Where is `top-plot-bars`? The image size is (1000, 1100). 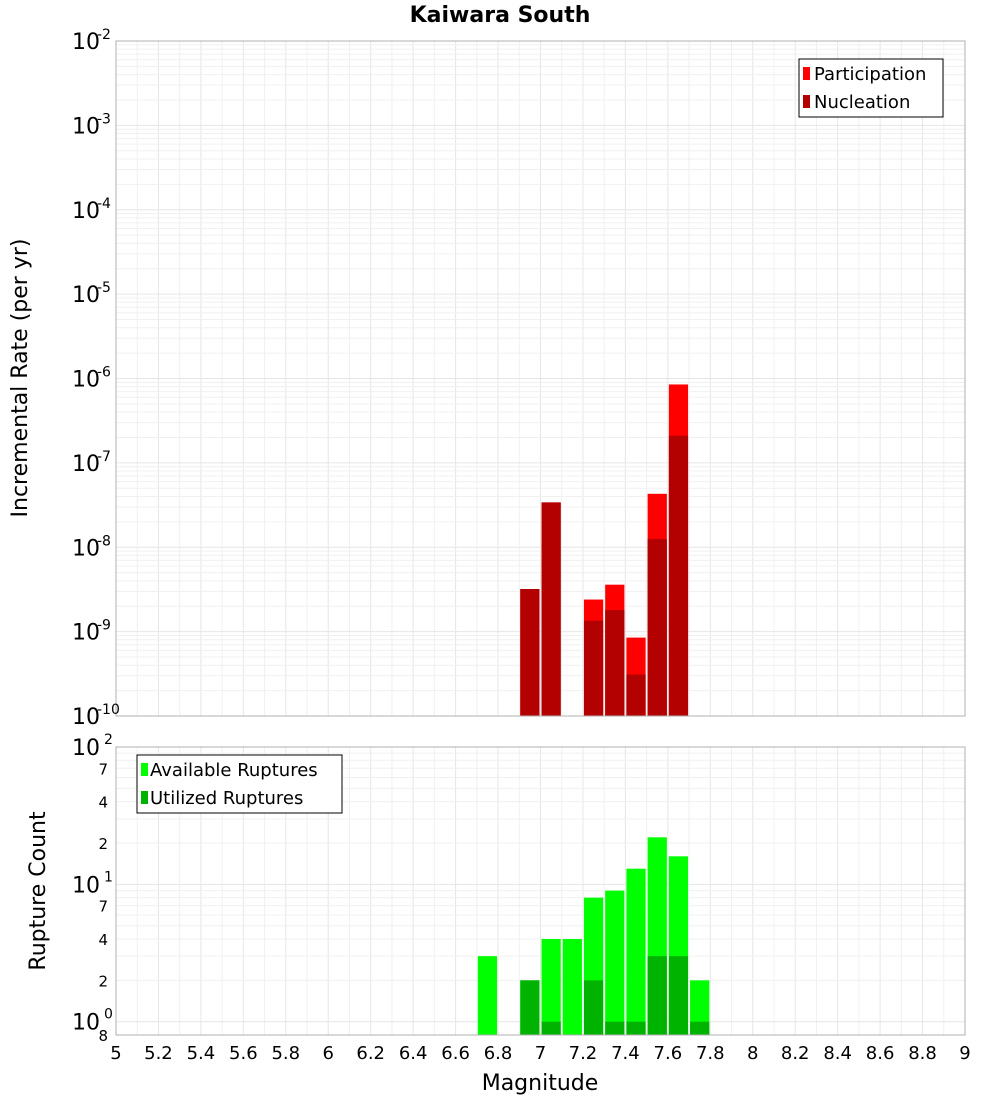
top-plot-bars is located at coordinates (604, 550).